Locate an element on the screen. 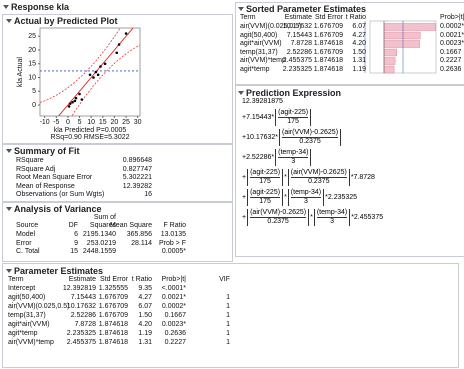  table-cell: 0.0002* is located at coordinates (452, 26).